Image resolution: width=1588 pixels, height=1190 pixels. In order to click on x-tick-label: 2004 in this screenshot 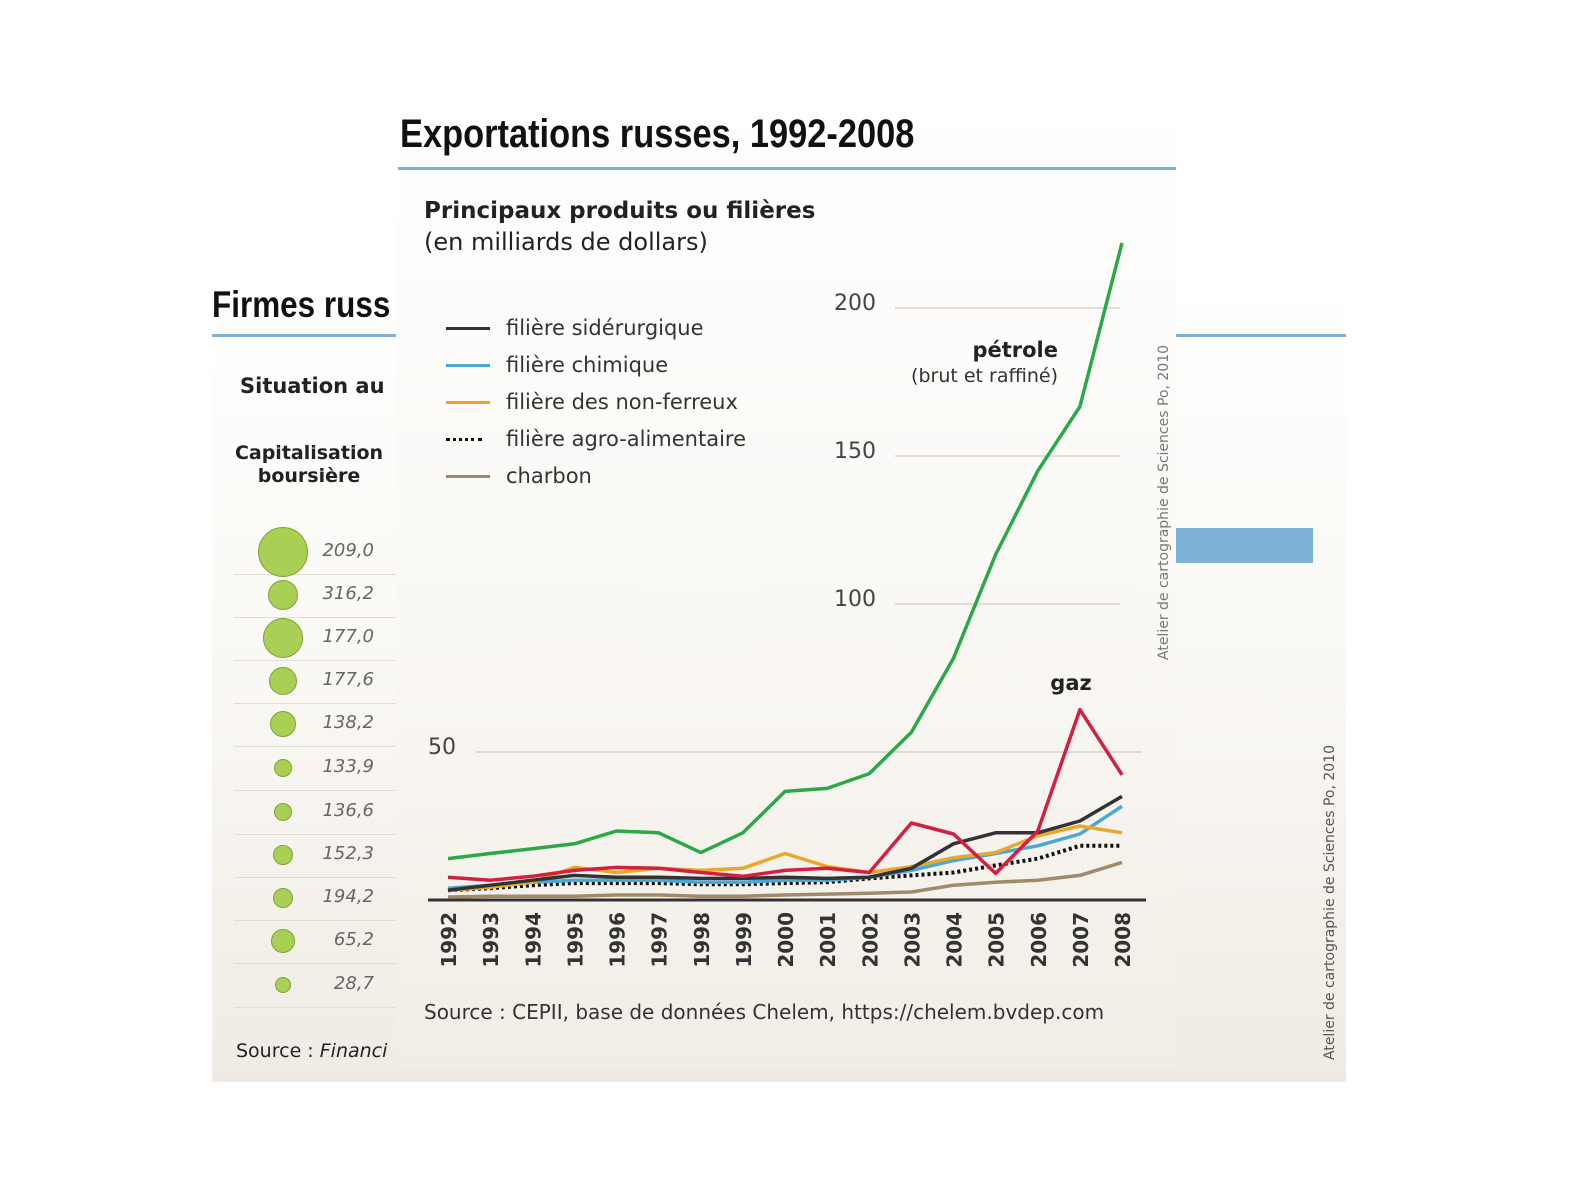, I will do `click(955, 940)`.